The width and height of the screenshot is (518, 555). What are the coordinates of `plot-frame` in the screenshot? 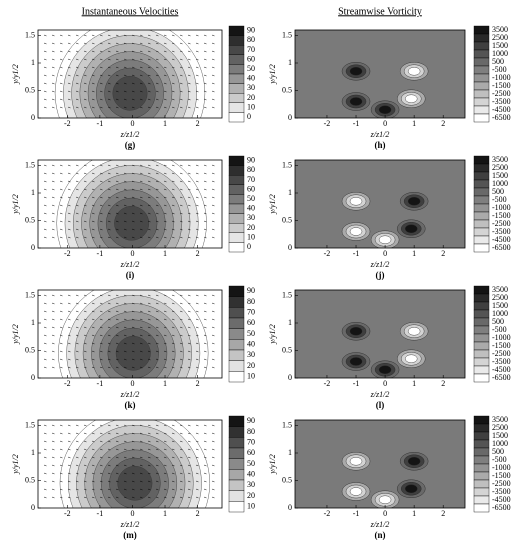 It's located at (380, 464).